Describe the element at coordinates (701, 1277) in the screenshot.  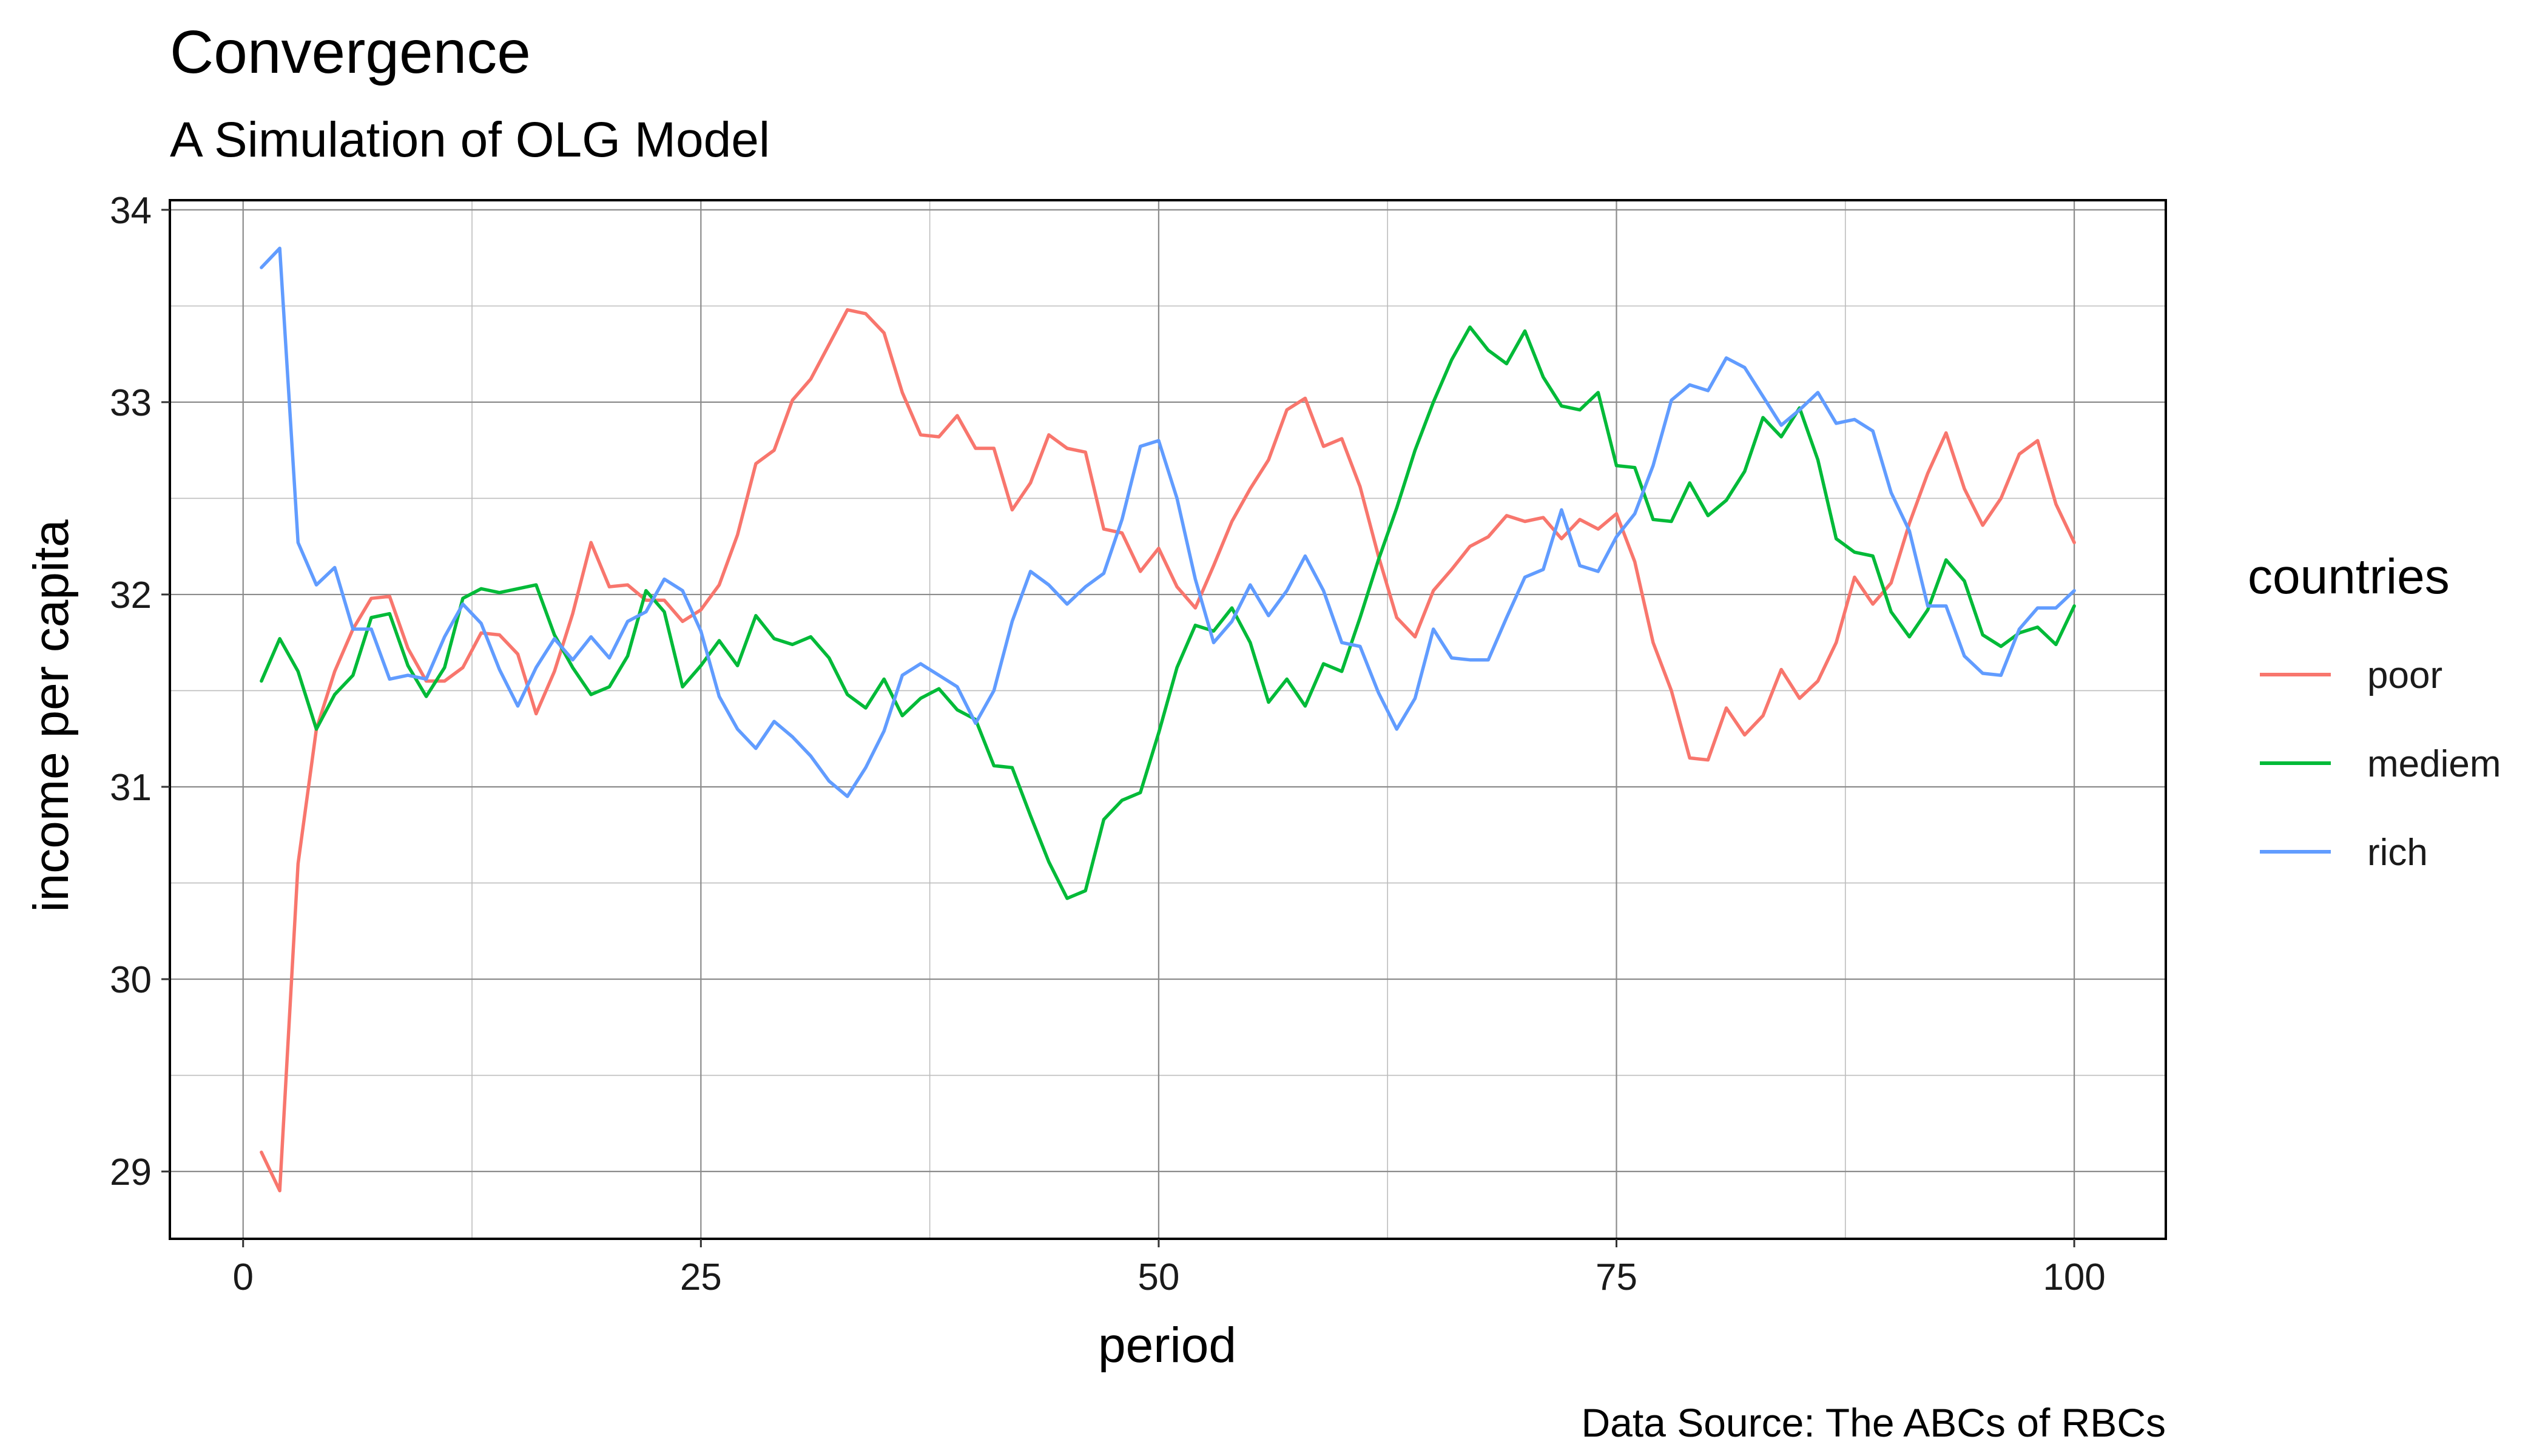
I see `x-tick-label: 25` at that location.